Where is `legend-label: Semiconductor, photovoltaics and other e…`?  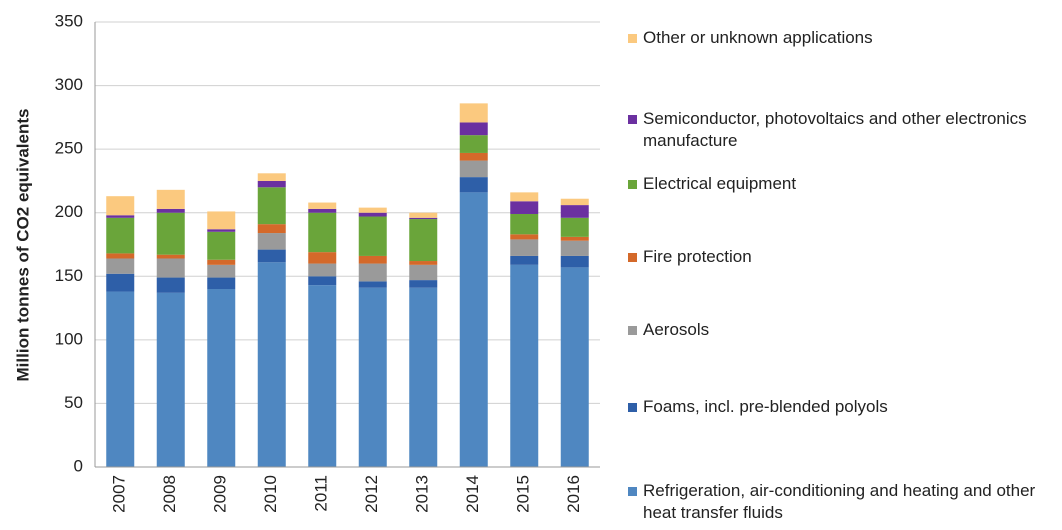
legend-label: Semiconductor, photovoltaics and other e… is located at coordinates (835, 129).